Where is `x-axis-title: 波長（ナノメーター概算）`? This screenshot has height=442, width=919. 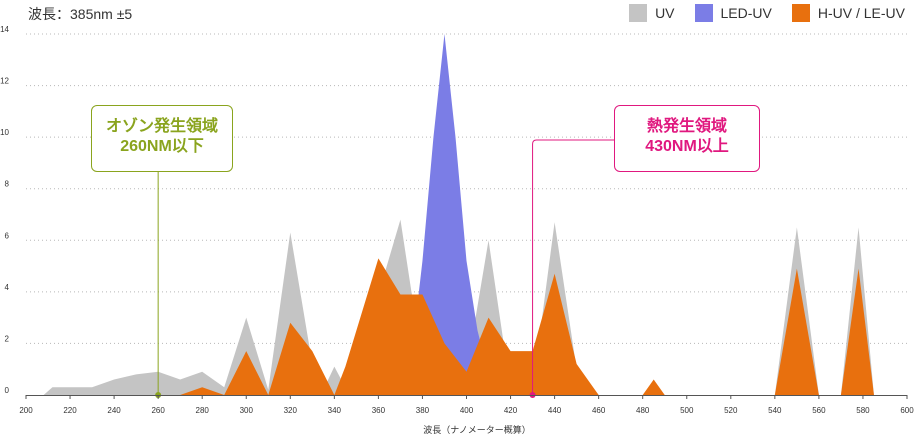 x-axis-title: 波長（ナノメーター概算） is located at coordinates (477, 429).